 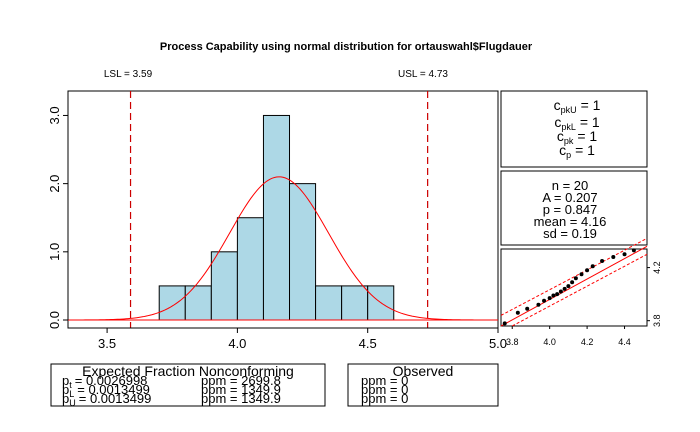 I want to click on expected-row-pu-ppm: ppm = 1349.9, so click(x=241, y=398).